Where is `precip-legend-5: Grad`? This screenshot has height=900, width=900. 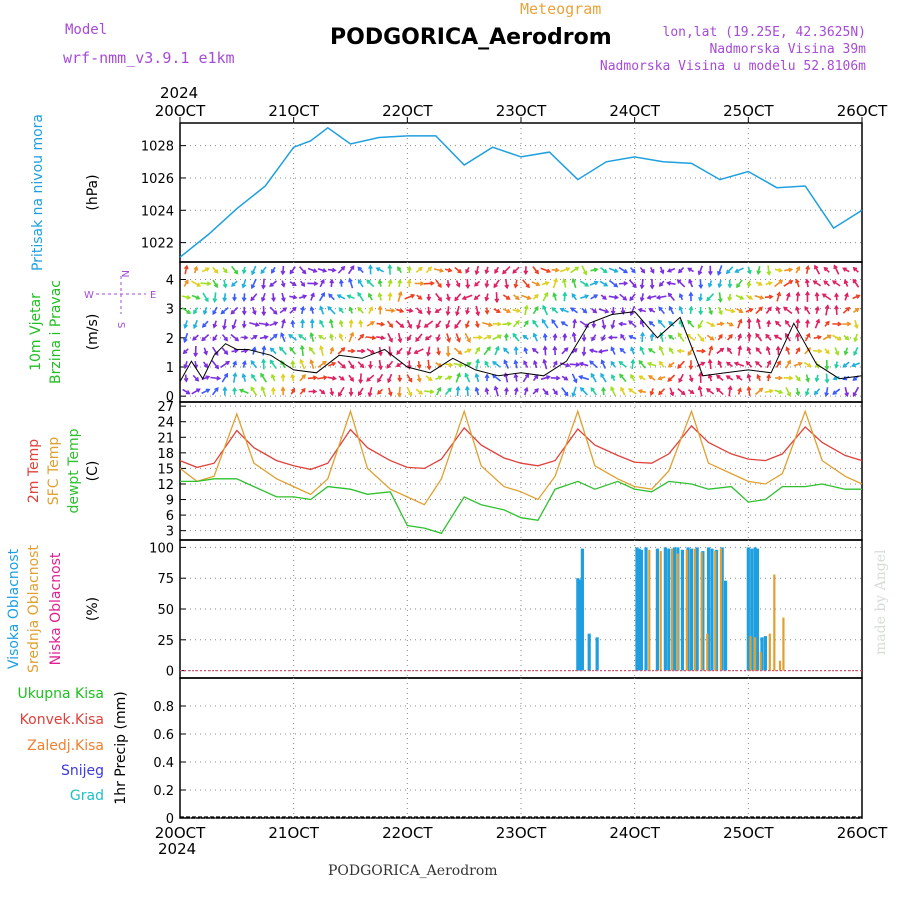 precip-legend-5: Grad is located at coordinates (87, 796).